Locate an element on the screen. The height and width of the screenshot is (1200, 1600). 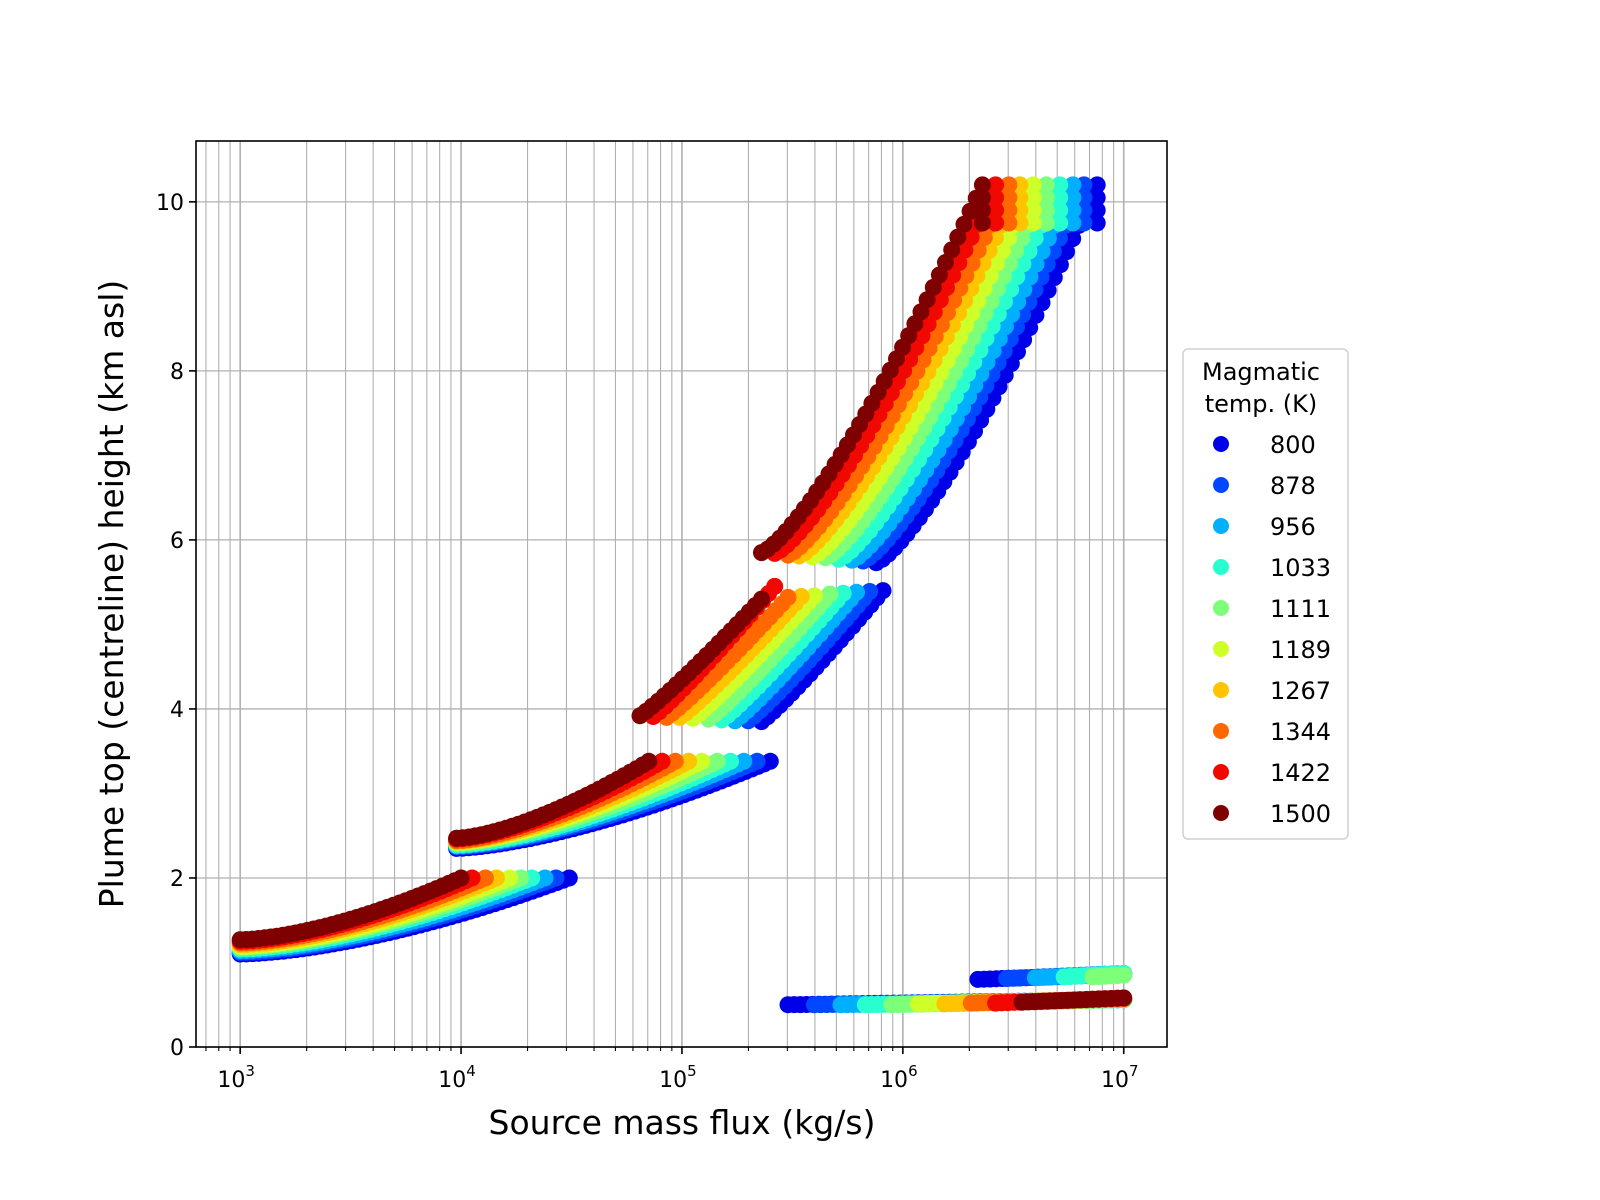
legend-label: 1033 is located at coordinates (1300, 568).